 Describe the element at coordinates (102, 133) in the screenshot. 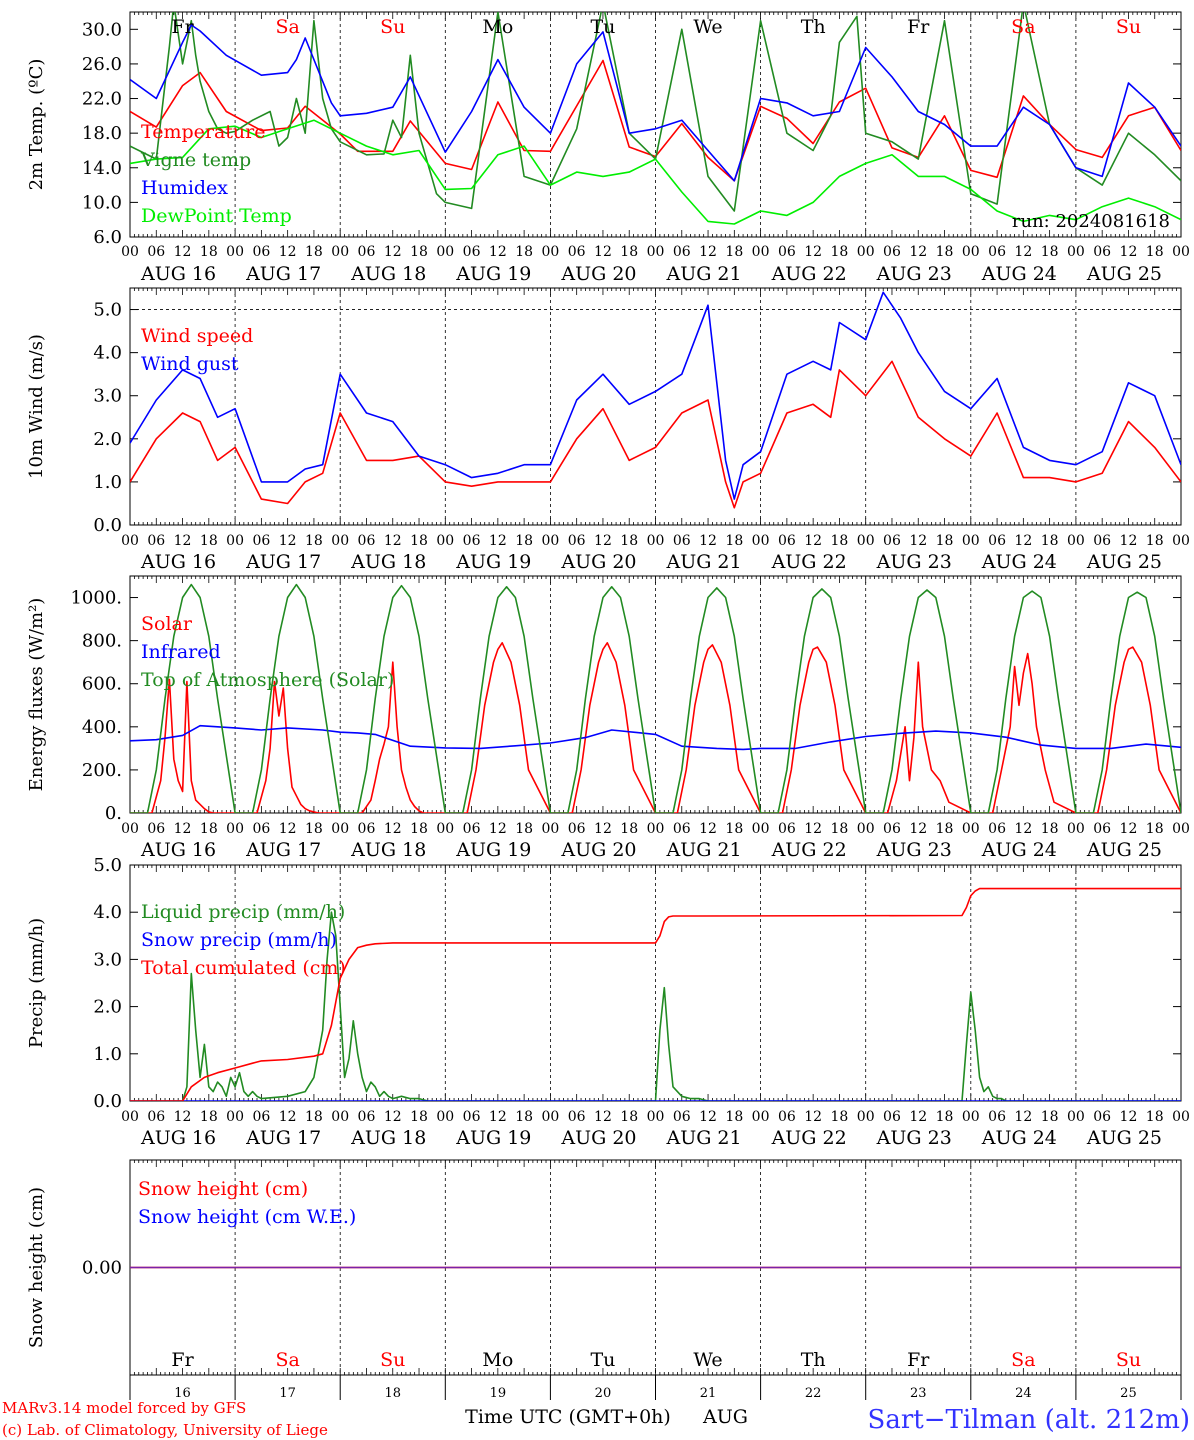

I see `y-tick-label: 18.0` at that location.